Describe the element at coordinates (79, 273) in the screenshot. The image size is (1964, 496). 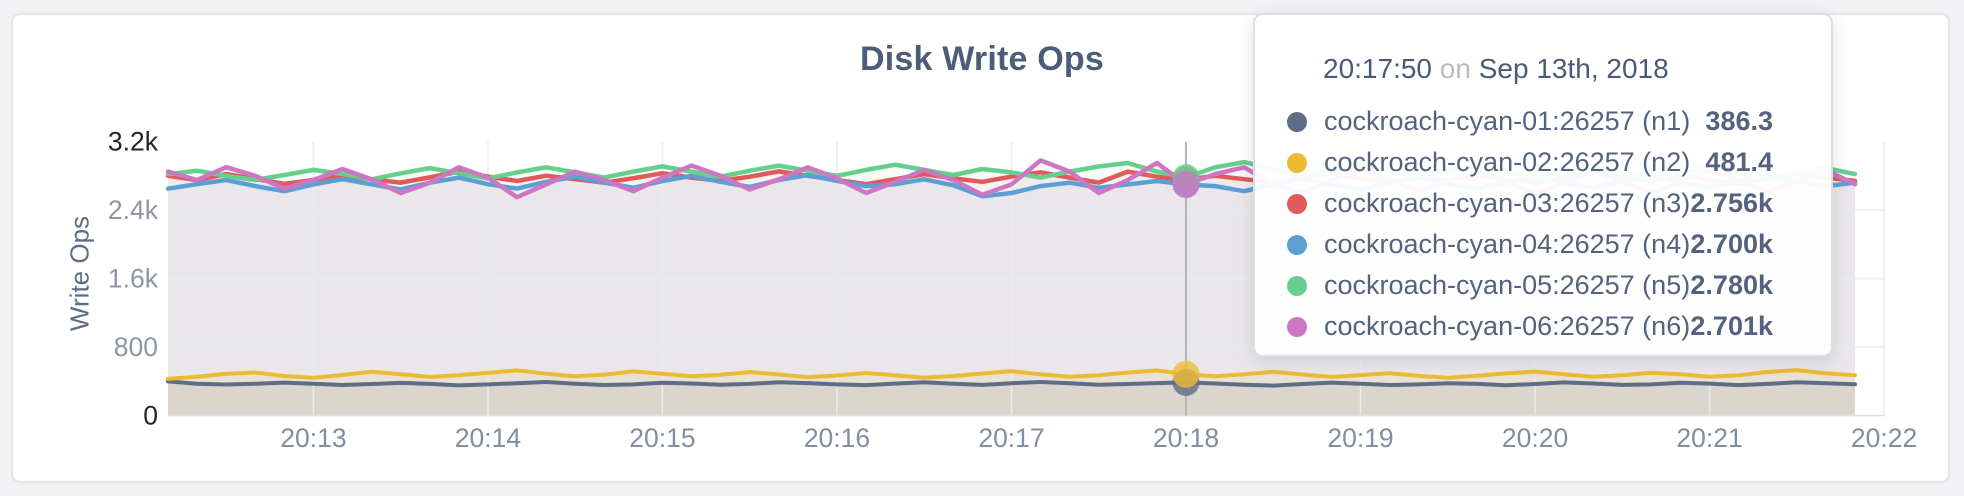
I see `y-axis-title: Write Ops` at that location.